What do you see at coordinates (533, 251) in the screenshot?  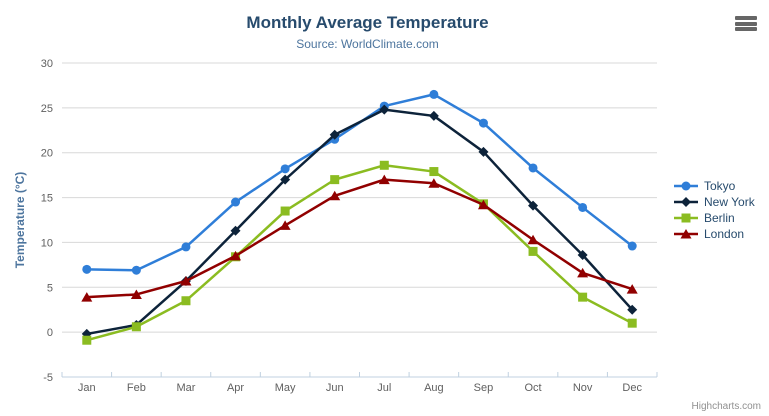 I see `point-berlin-oct` at bounding box center [533, 251].